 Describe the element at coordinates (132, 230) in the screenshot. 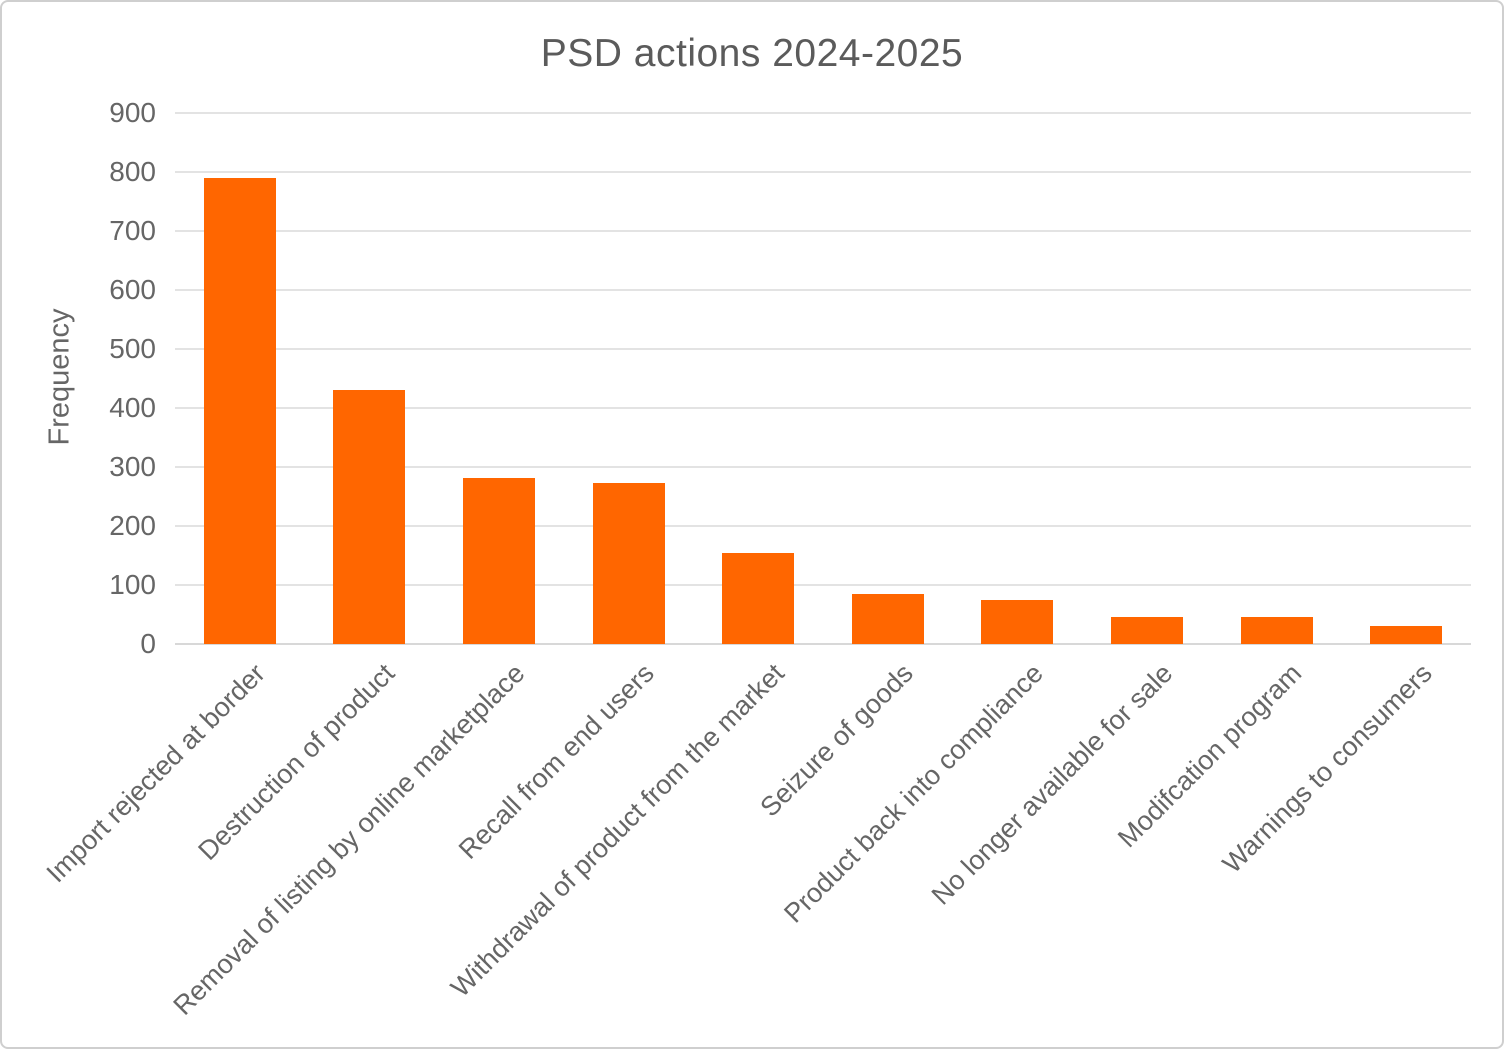

I see `y-tick-label: 700` at that location.